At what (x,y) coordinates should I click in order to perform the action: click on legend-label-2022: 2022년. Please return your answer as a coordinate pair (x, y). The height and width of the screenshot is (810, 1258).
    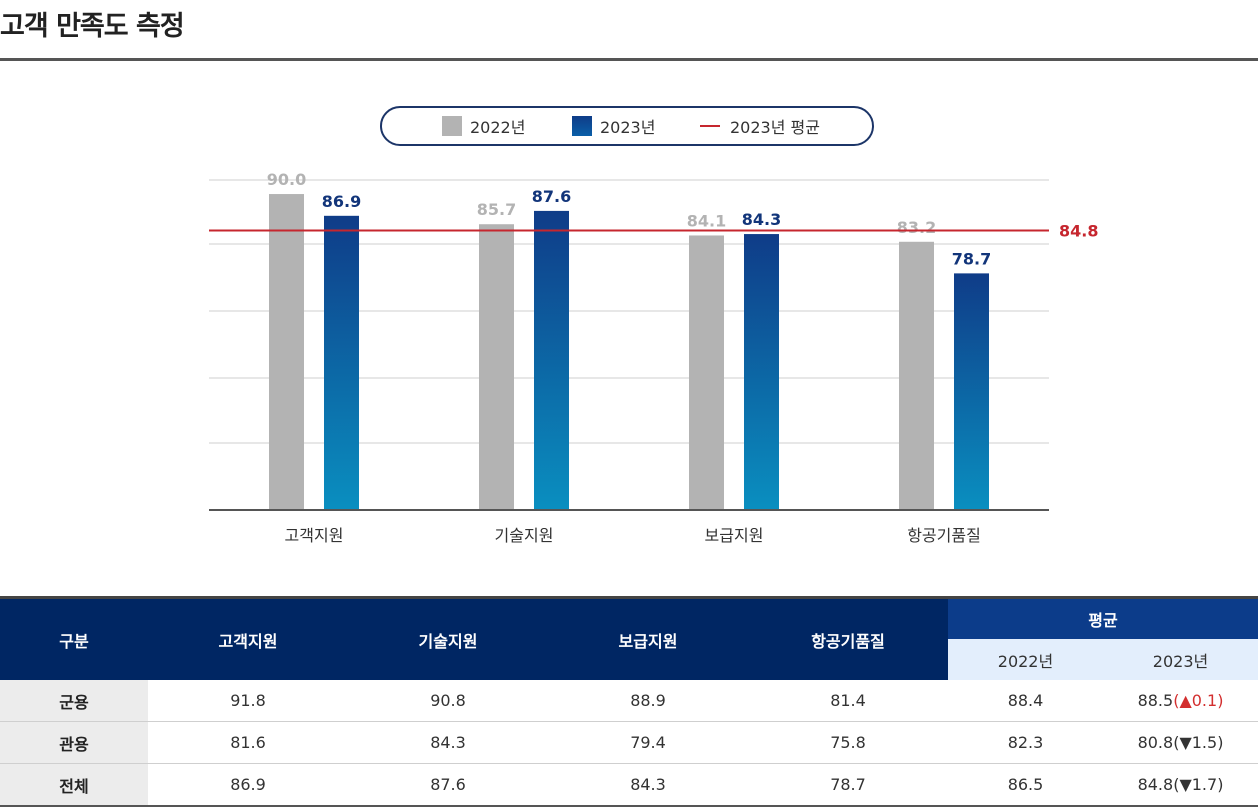
    Looking at the image, I should click on (498, 127).